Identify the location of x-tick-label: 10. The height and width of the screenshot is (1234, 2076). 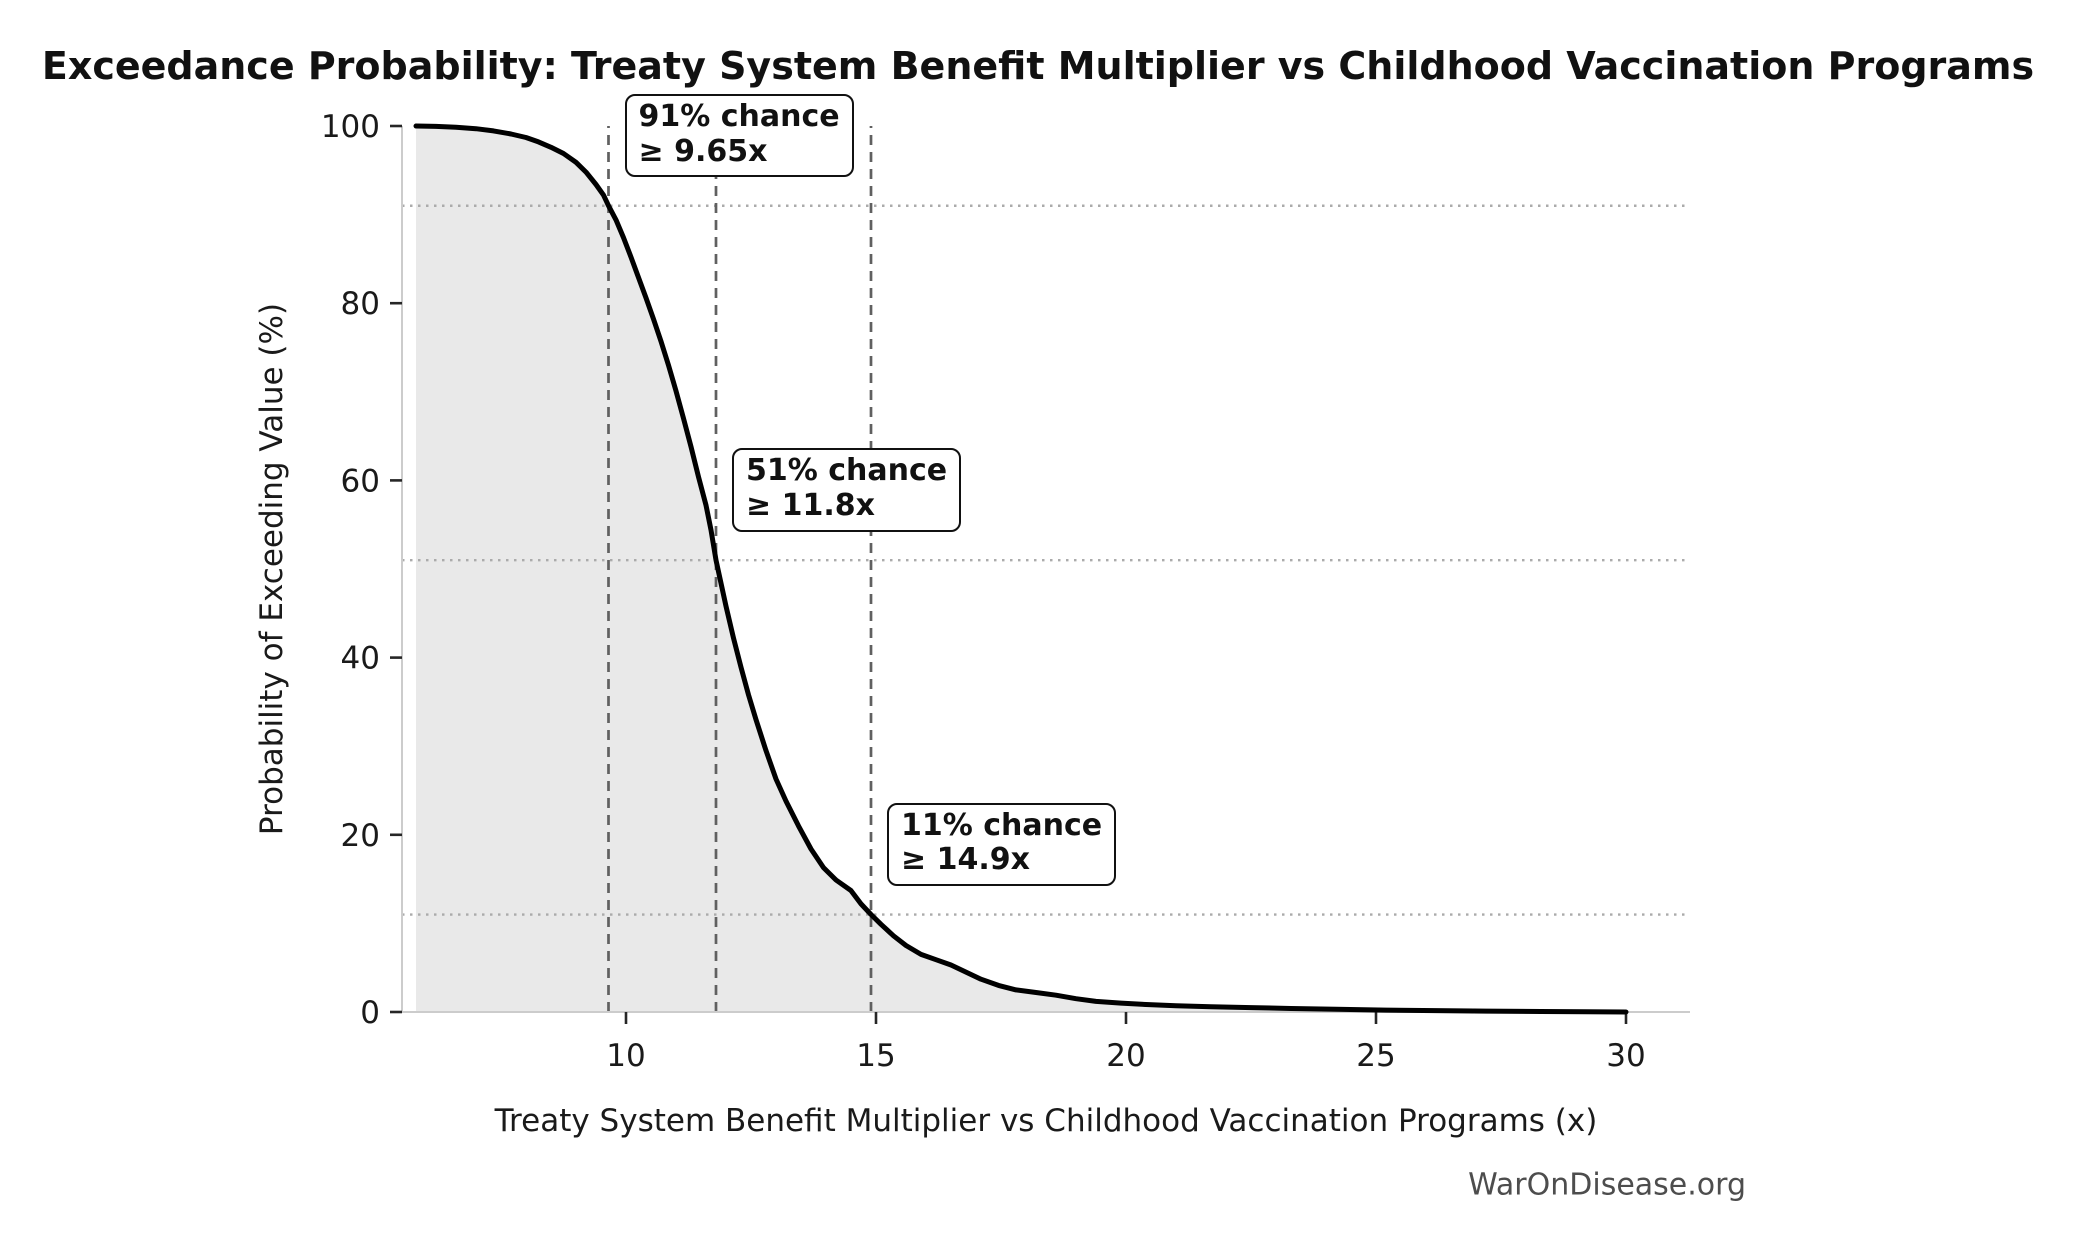
(625, 1056).